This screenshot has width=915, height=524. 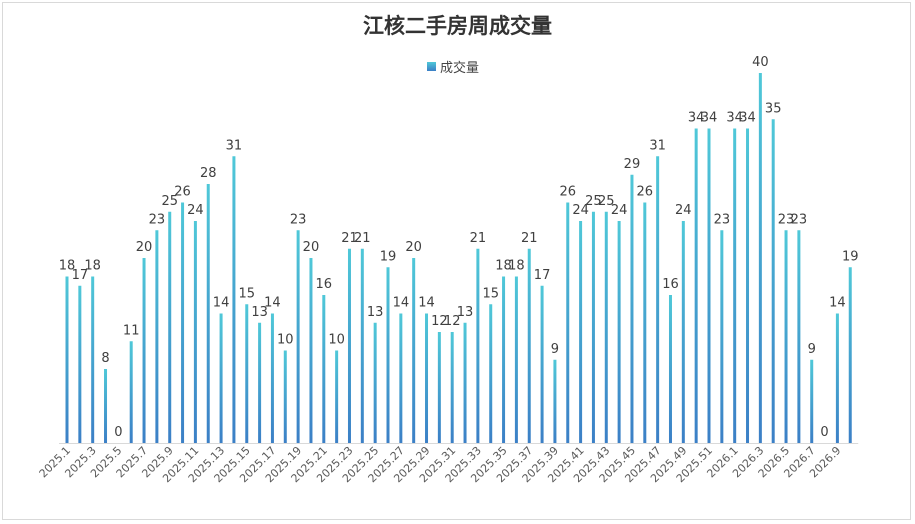 I want to click on bar-2025.13, so click(x=221, y=378).